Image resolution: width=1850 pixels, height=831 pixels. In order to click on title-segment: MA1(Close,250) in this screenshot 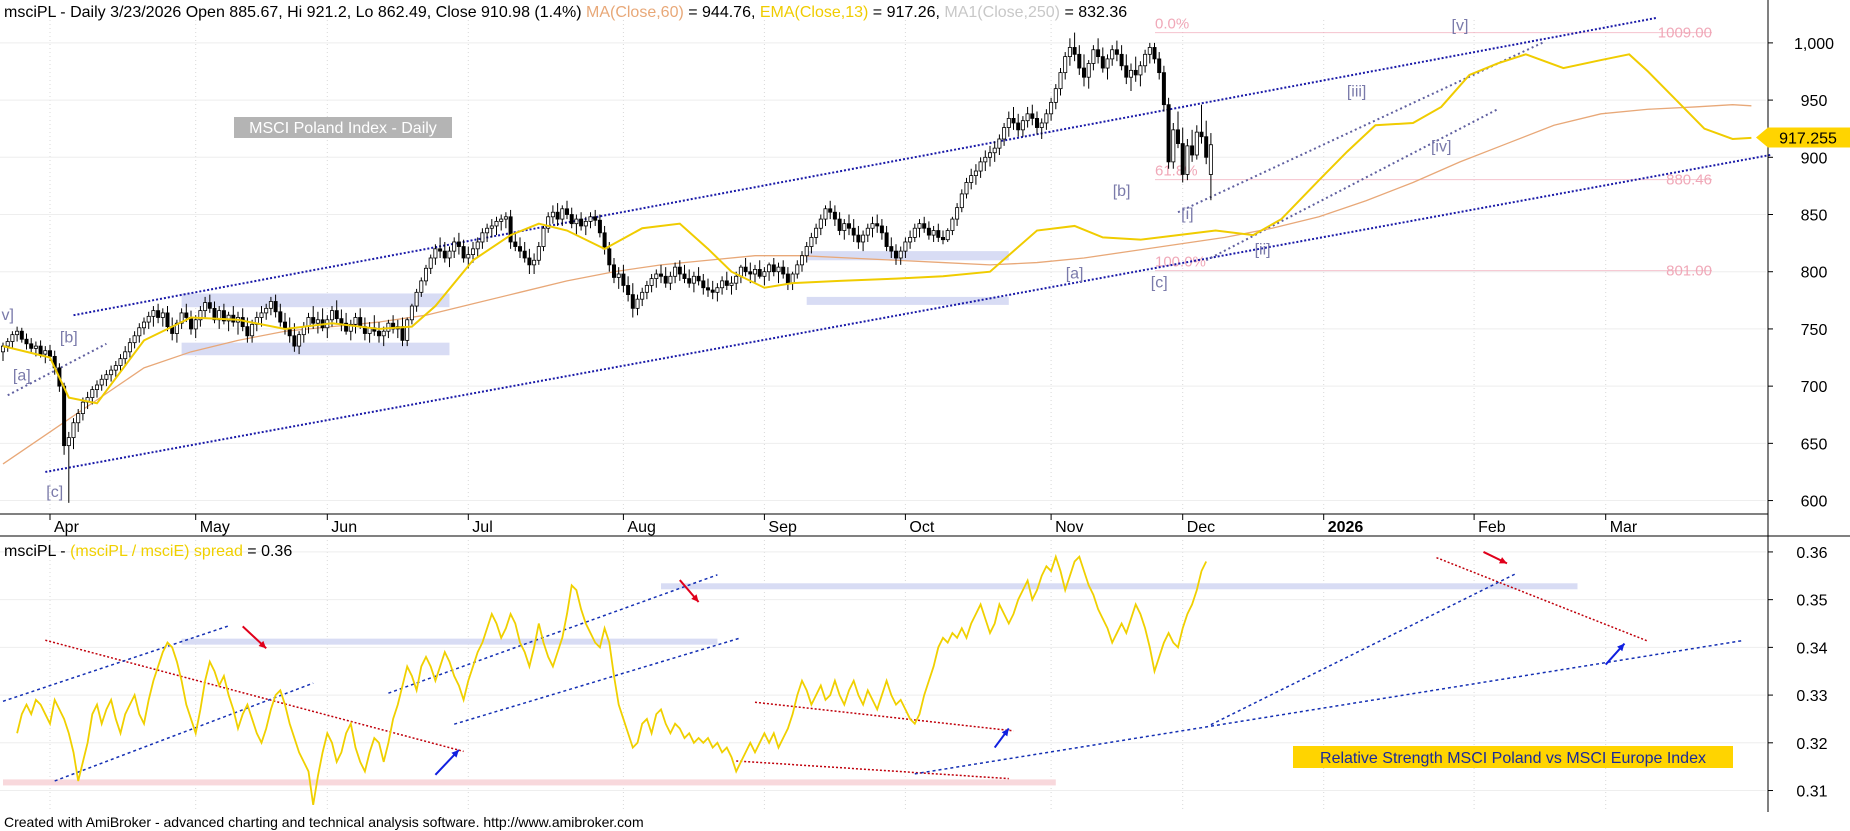, I will do `click(1004, 12)`.